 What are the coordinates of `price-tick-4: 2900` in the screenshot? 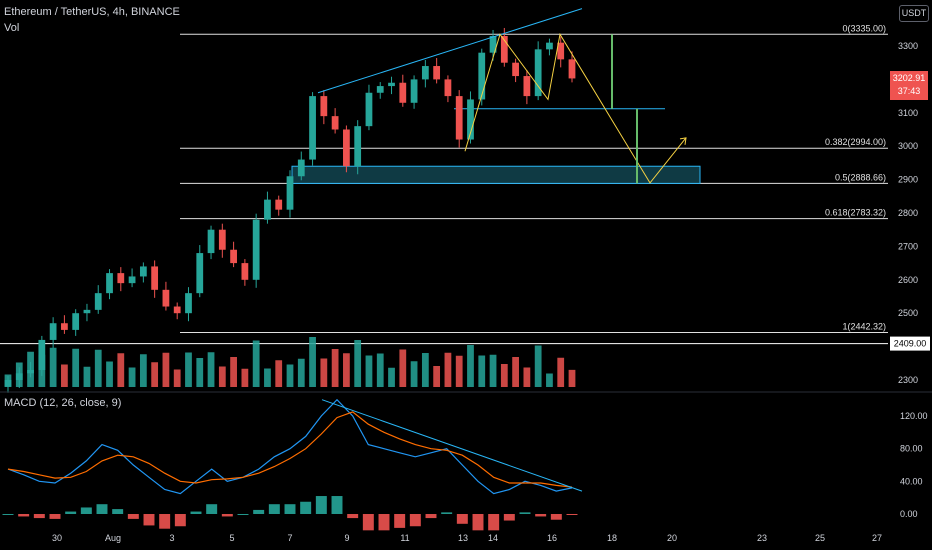 It's located at (908, 180).